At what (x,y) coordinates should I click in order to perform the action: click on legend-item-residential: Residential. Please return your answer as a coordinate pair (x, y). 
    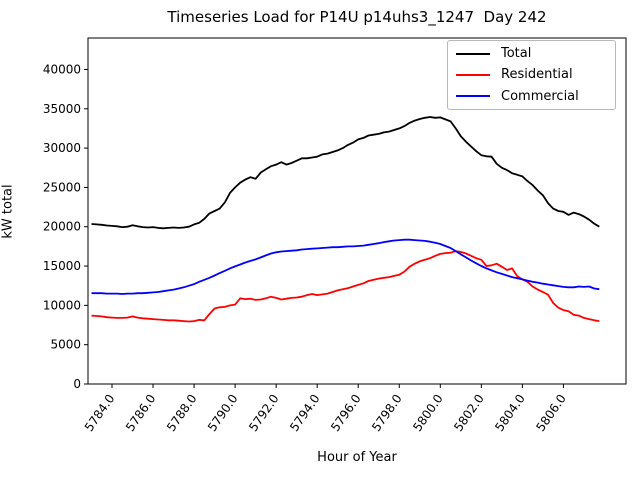
    Looking at the image, I should click on (531, 74).